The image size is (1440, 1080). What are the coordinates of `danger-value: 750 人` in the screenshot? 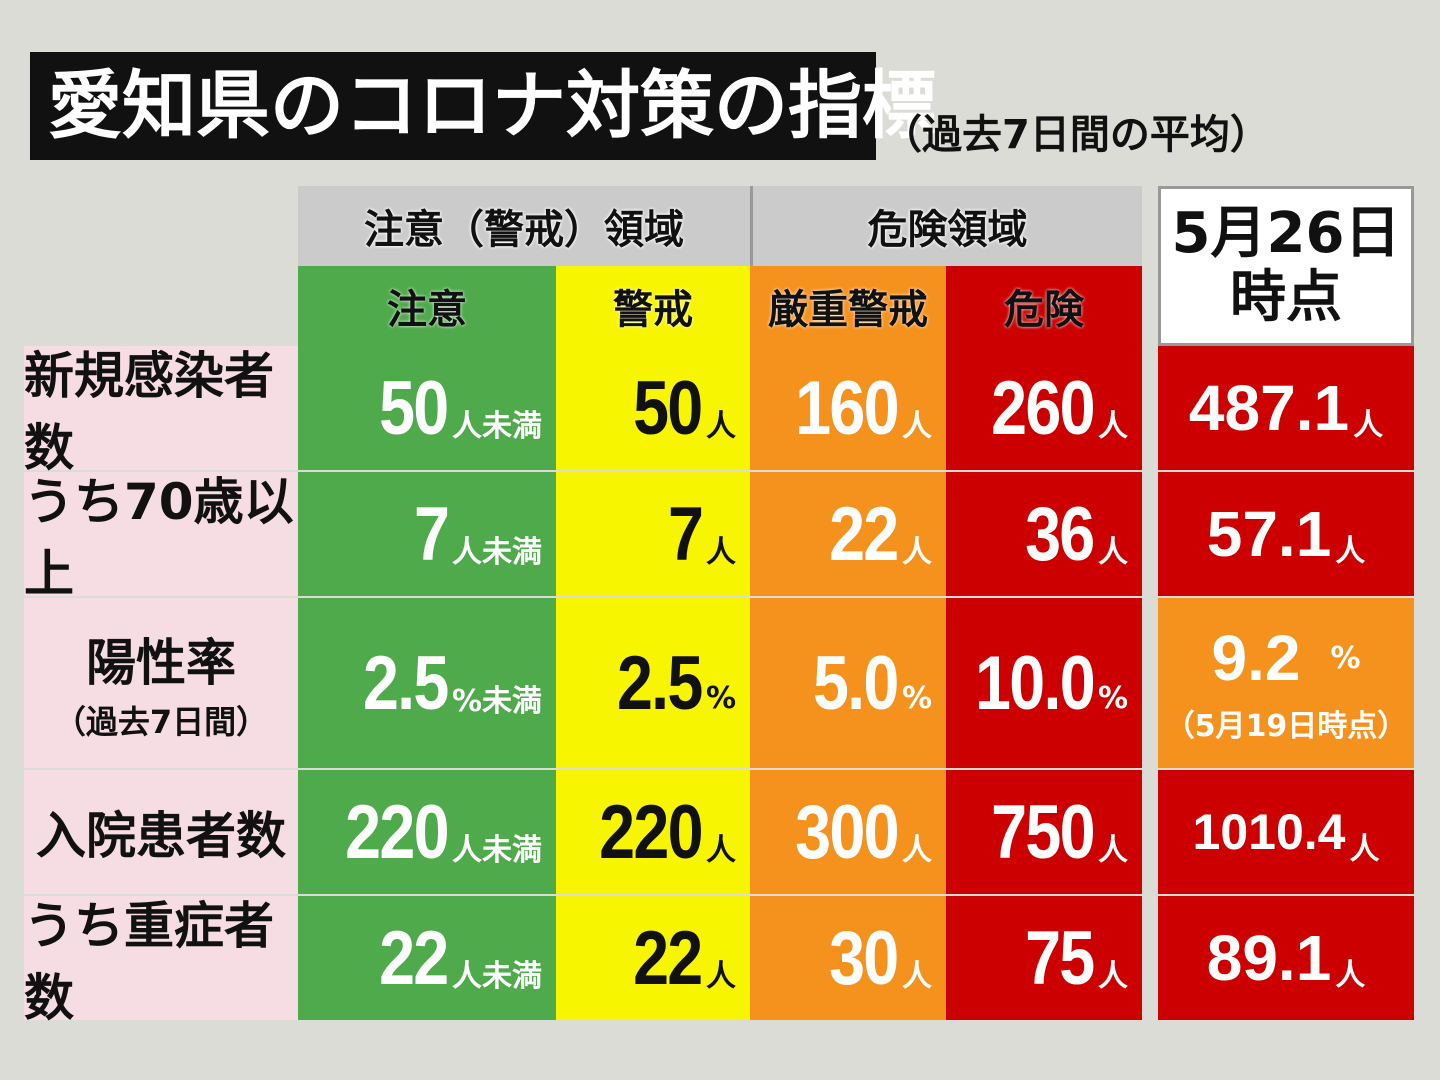 It's located at (1044, 832).